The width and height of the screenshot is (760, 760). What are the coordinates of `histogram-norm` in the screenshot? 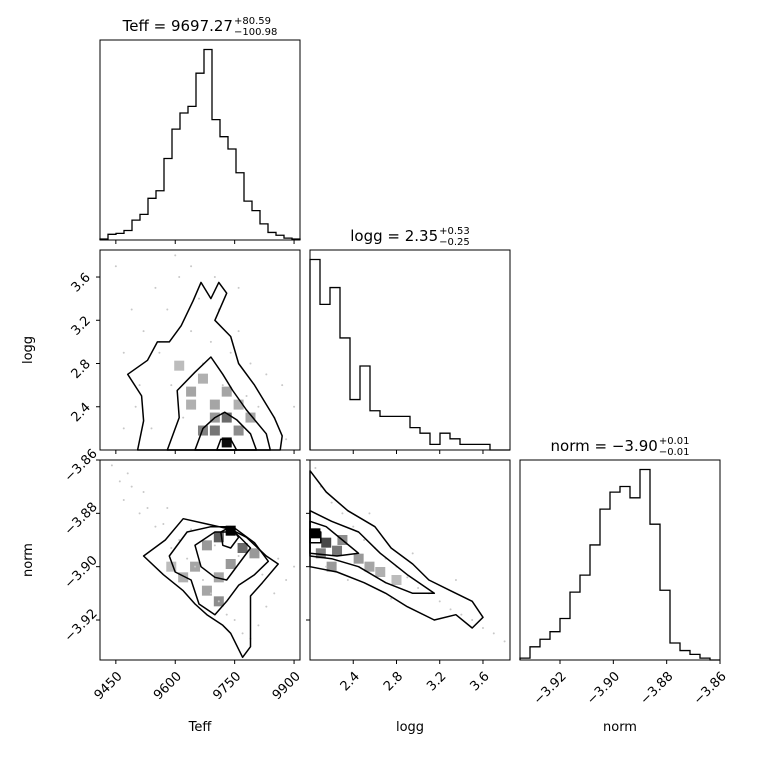 It's located at (619, 564).